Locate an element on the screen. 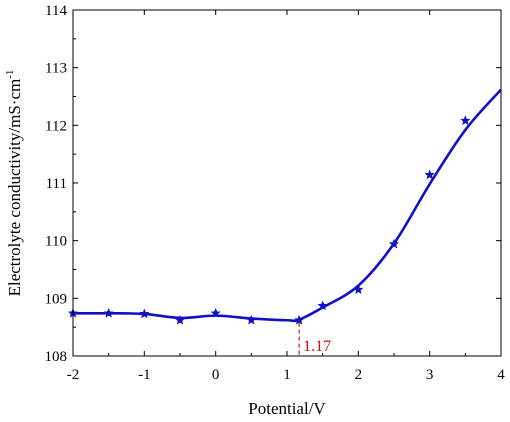 The width and height of the screenshot is (510, 422). annotation-layer: 1.17 is located at coordinates (314, 339).